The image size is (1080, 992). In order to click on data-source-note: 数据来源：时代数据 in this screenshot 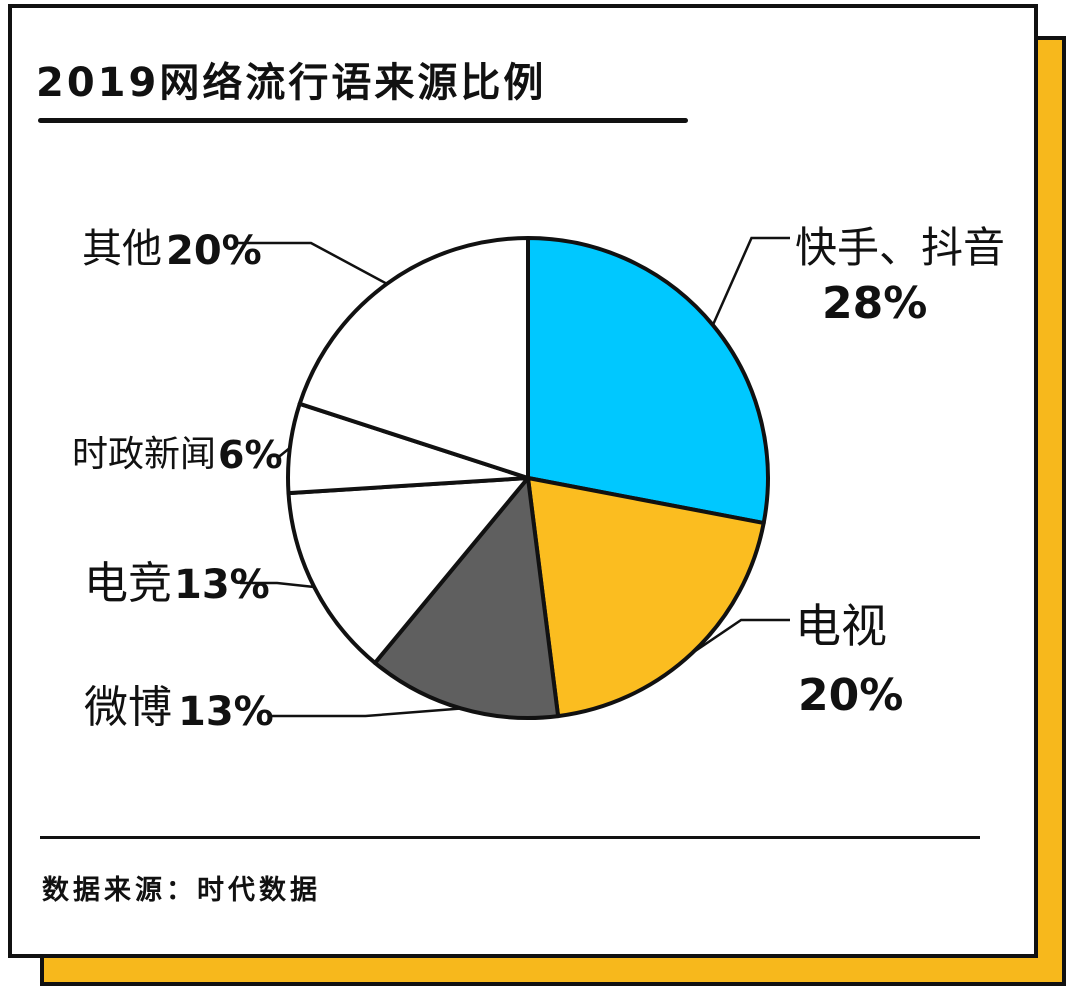, I will do `click(181, 890)`.